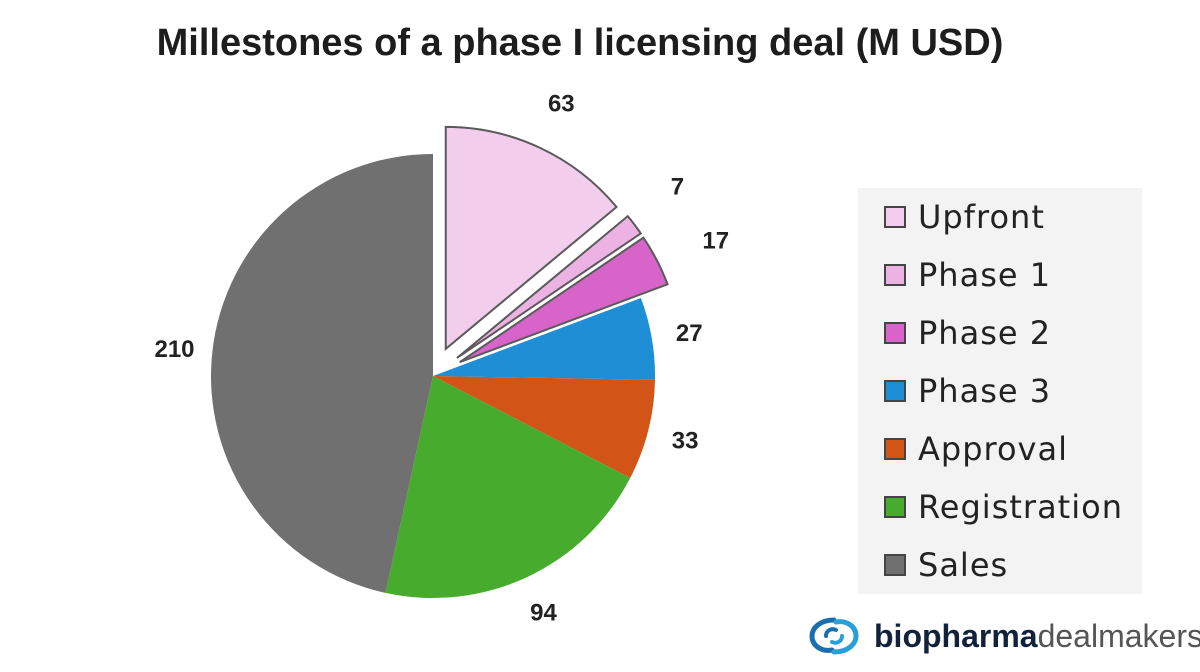  Describe the element at coordinates (174, 349) in the screenshot. I see `data-label-sales: 210` at that location.